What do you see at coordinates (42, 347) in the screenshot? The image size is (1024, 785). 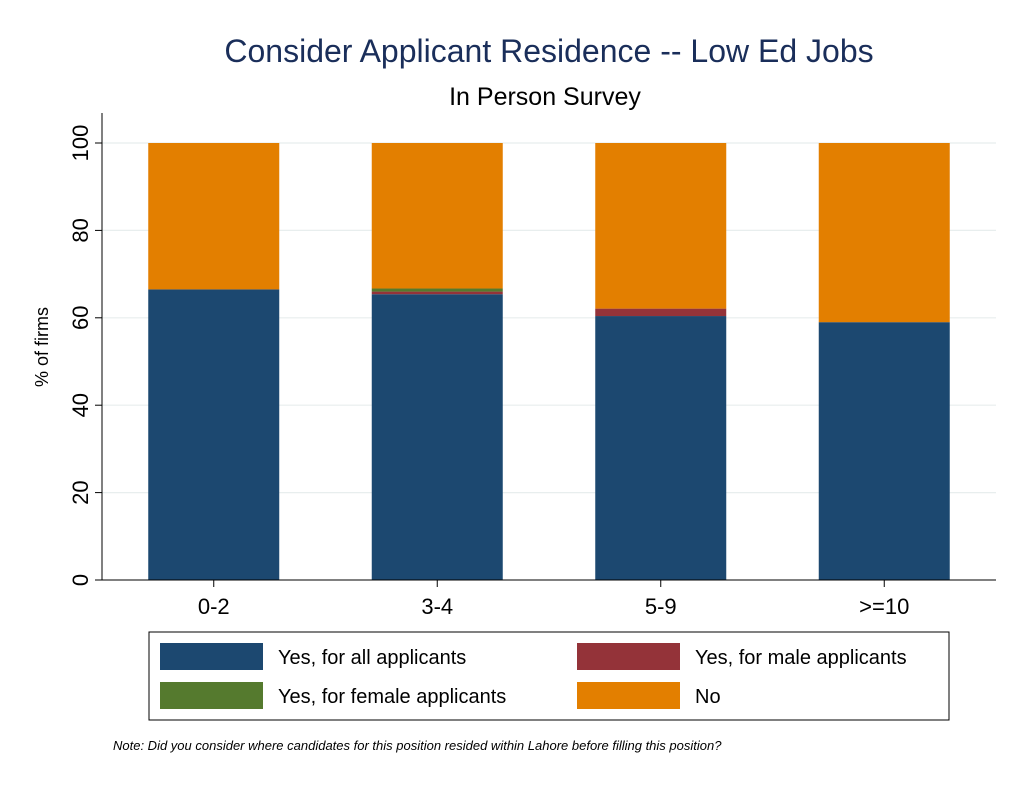 I see `y-axis-label: % of firms` at bounding box center [42, 347].